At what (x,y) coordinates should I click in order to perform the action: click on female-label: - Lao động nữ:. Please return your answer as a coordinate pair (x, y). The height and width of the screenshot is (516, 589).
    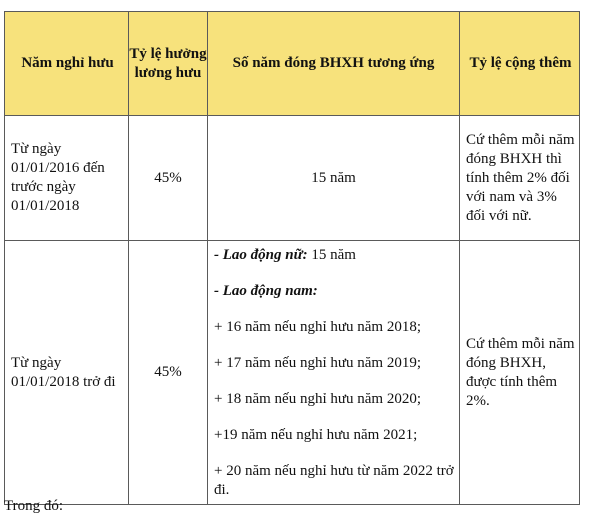
    Looking at the image, I should click on (261, 254).